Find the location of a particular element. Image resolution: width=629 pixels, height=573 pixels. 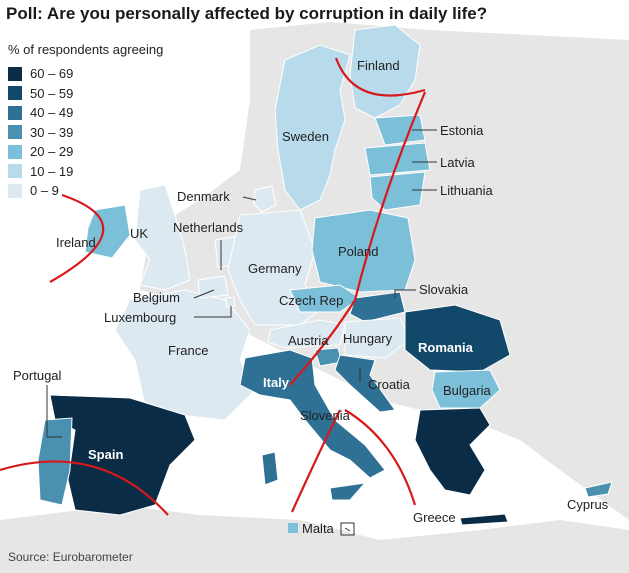

label-greece: Greece is located at coordinates (434, 517).